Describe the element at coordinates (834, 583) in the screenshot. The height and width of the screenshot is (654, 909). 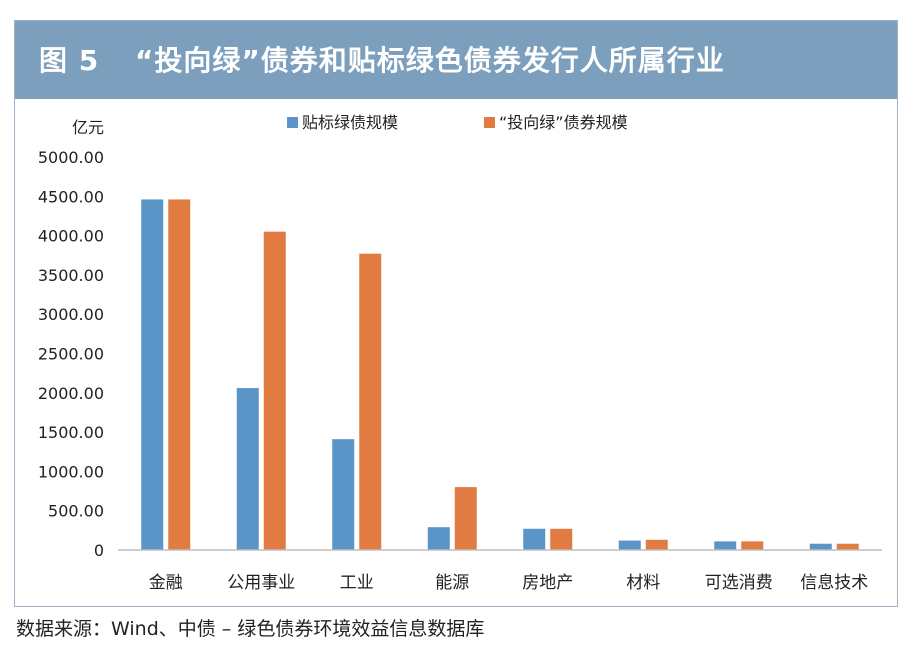
I see `x-tick-label: 信息技术` at that location.